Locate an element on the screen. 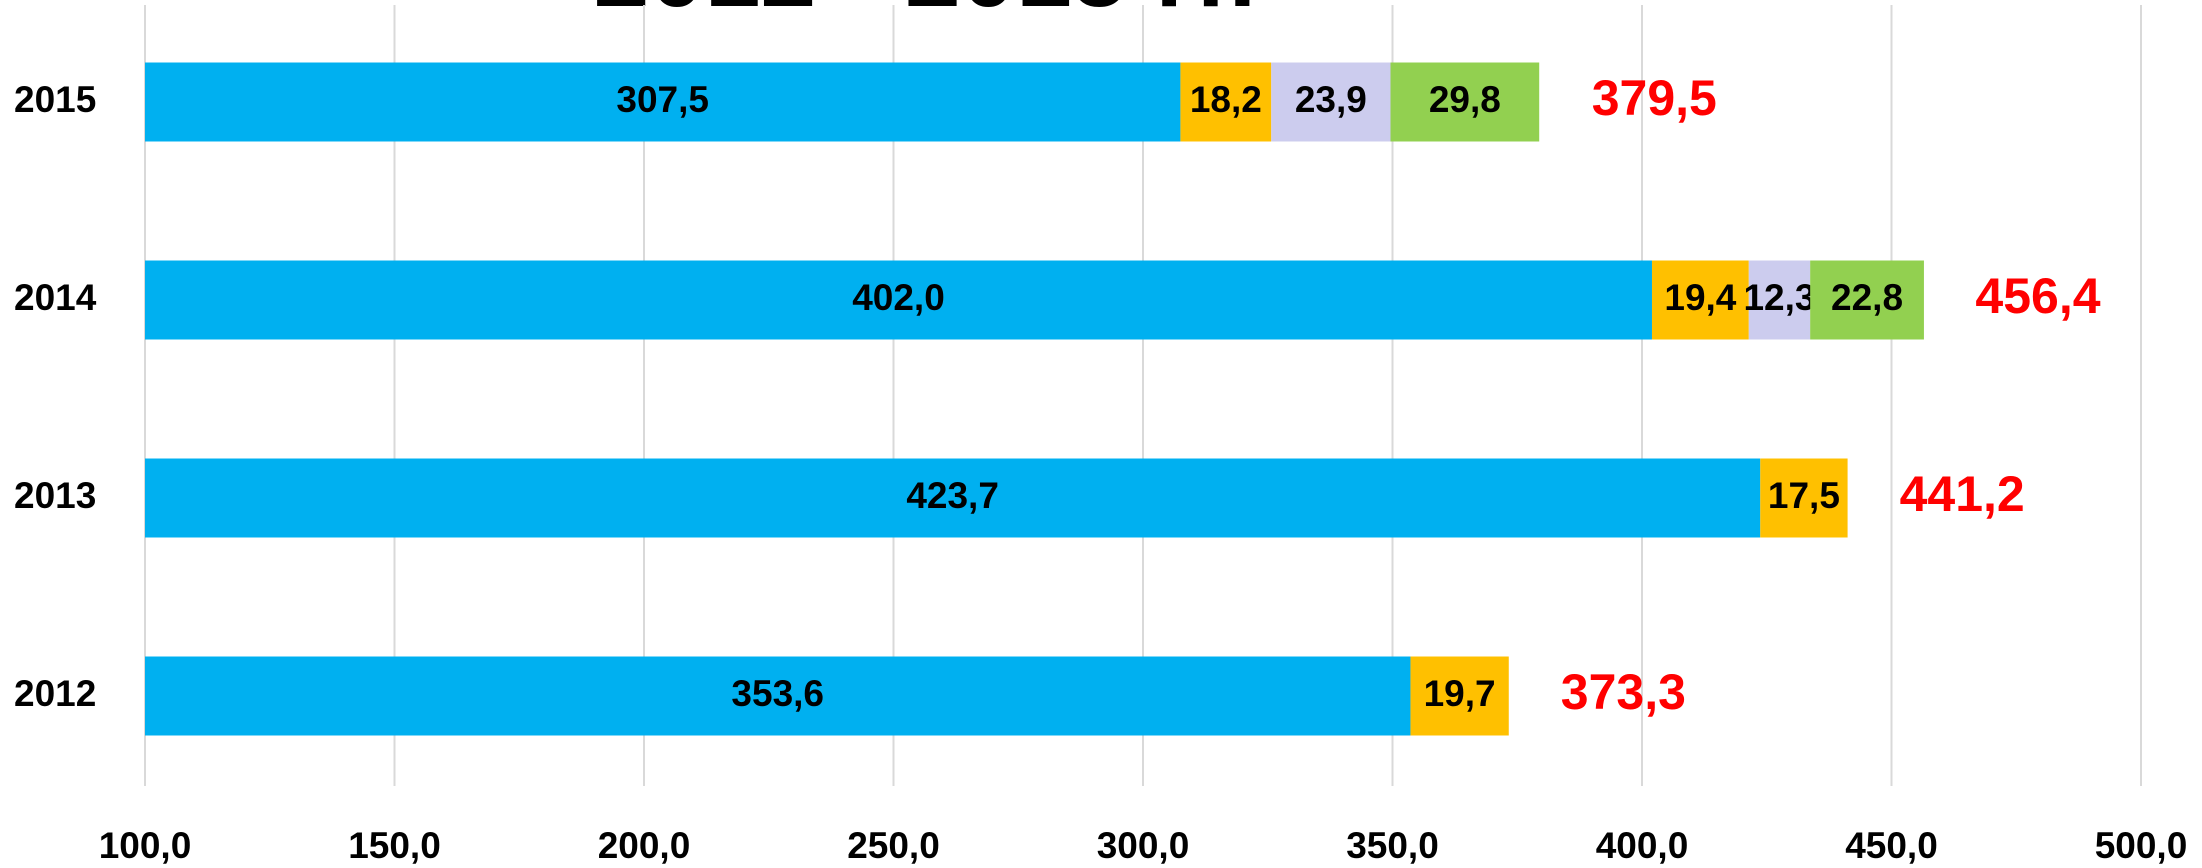  data-label: 23,9 is located at coordinates (1331, 99).